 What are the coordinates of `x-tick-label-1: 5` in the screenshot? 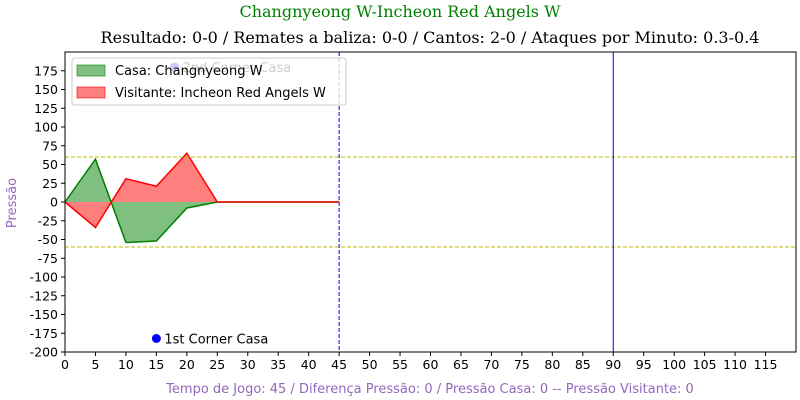 It's located at (95, 364).